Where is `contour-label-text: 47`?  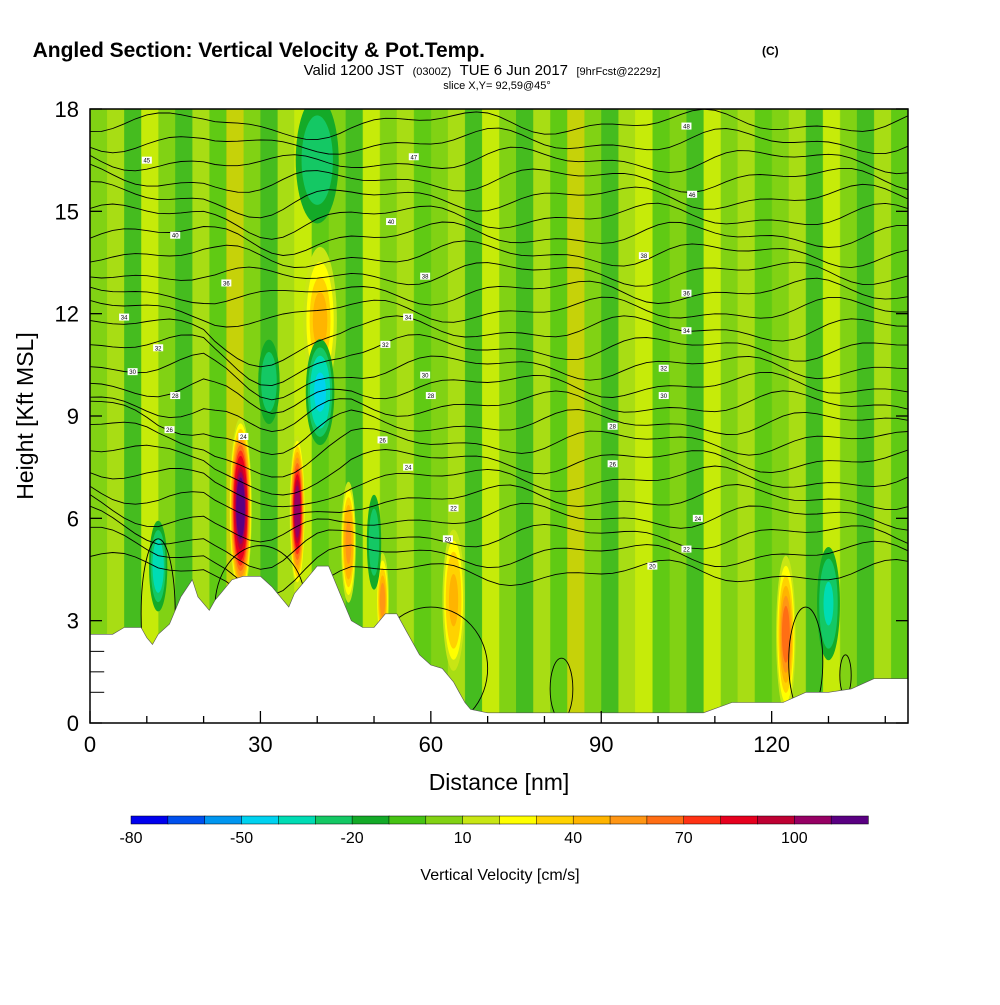
contour-label-text: 47 is located at coordinates (413, 158).